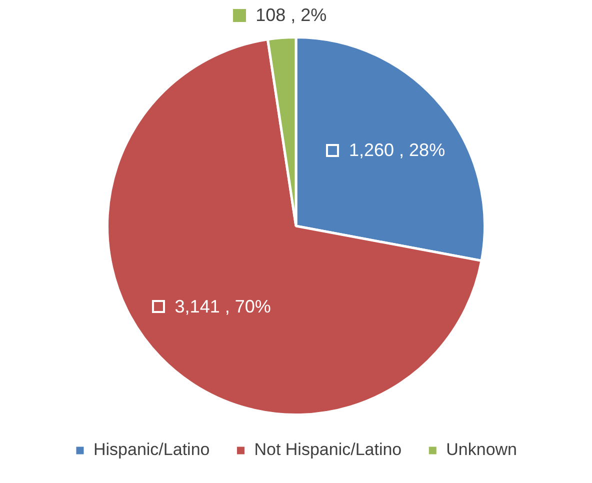 This screenshot has width=592, height=483. What do you see at coordinates (291, 14) in the screenshot?
I see `data-label: 108 , 2%` at bounding box center [291, 14].